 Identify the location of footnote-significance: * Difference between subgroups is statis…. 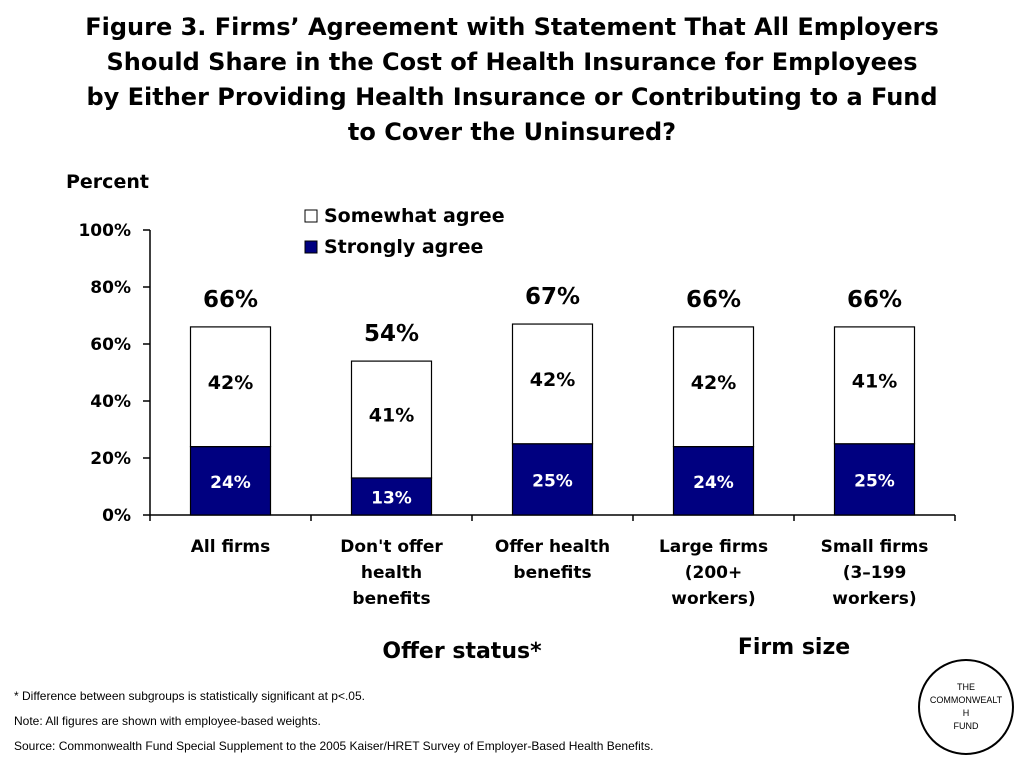
(189, 696).